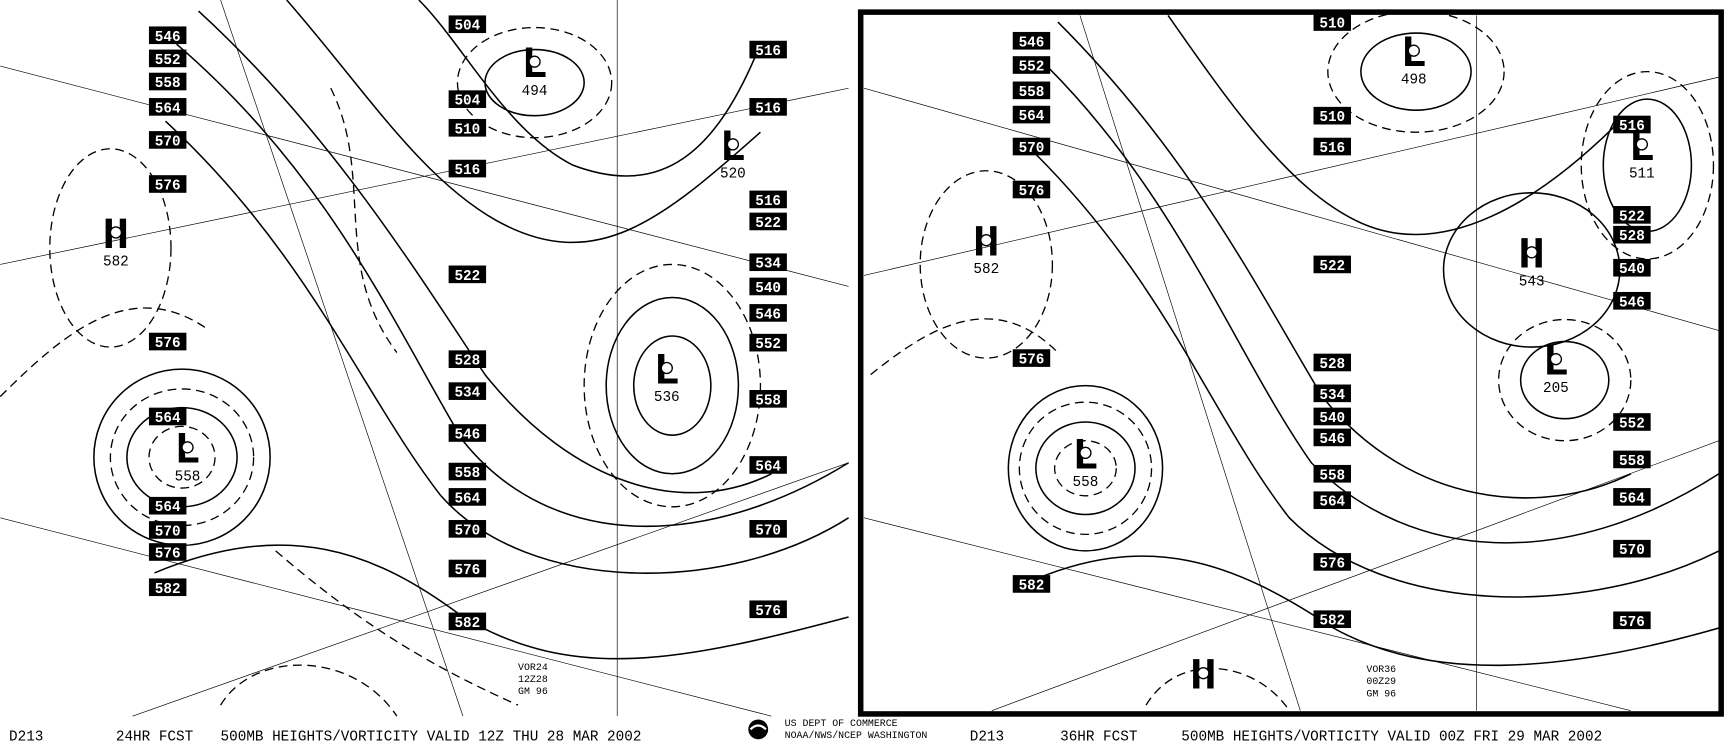 This screenshot has height=747, width=1728. What do you see at coordinates (533, 679) in the screenshot?
I see `stamp-line: 12Z28` at bounding box center [533, 679].